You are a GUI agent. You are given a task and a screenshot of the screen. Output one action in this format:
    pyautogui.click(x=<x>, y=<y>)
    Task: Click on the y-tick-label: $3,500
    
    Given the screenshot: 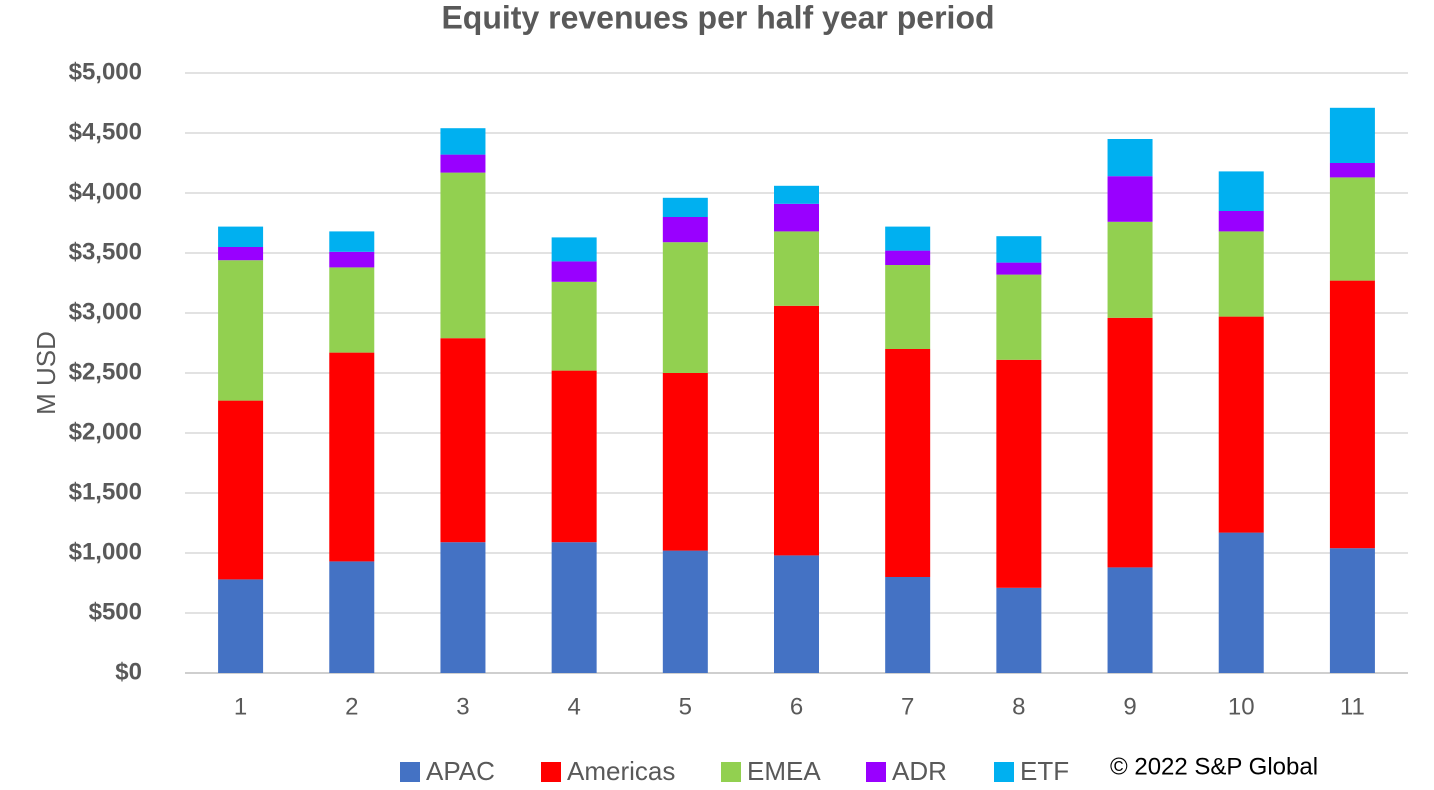 What is the action you would take?
    pyautogui.click(x=105, y=251)
    